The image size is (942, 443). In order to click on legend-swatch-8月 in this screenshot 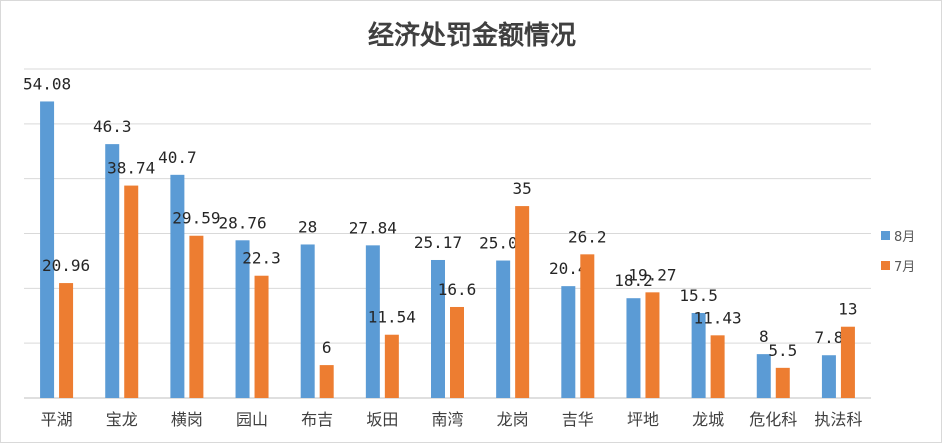, I will do `click(885, 235)`.